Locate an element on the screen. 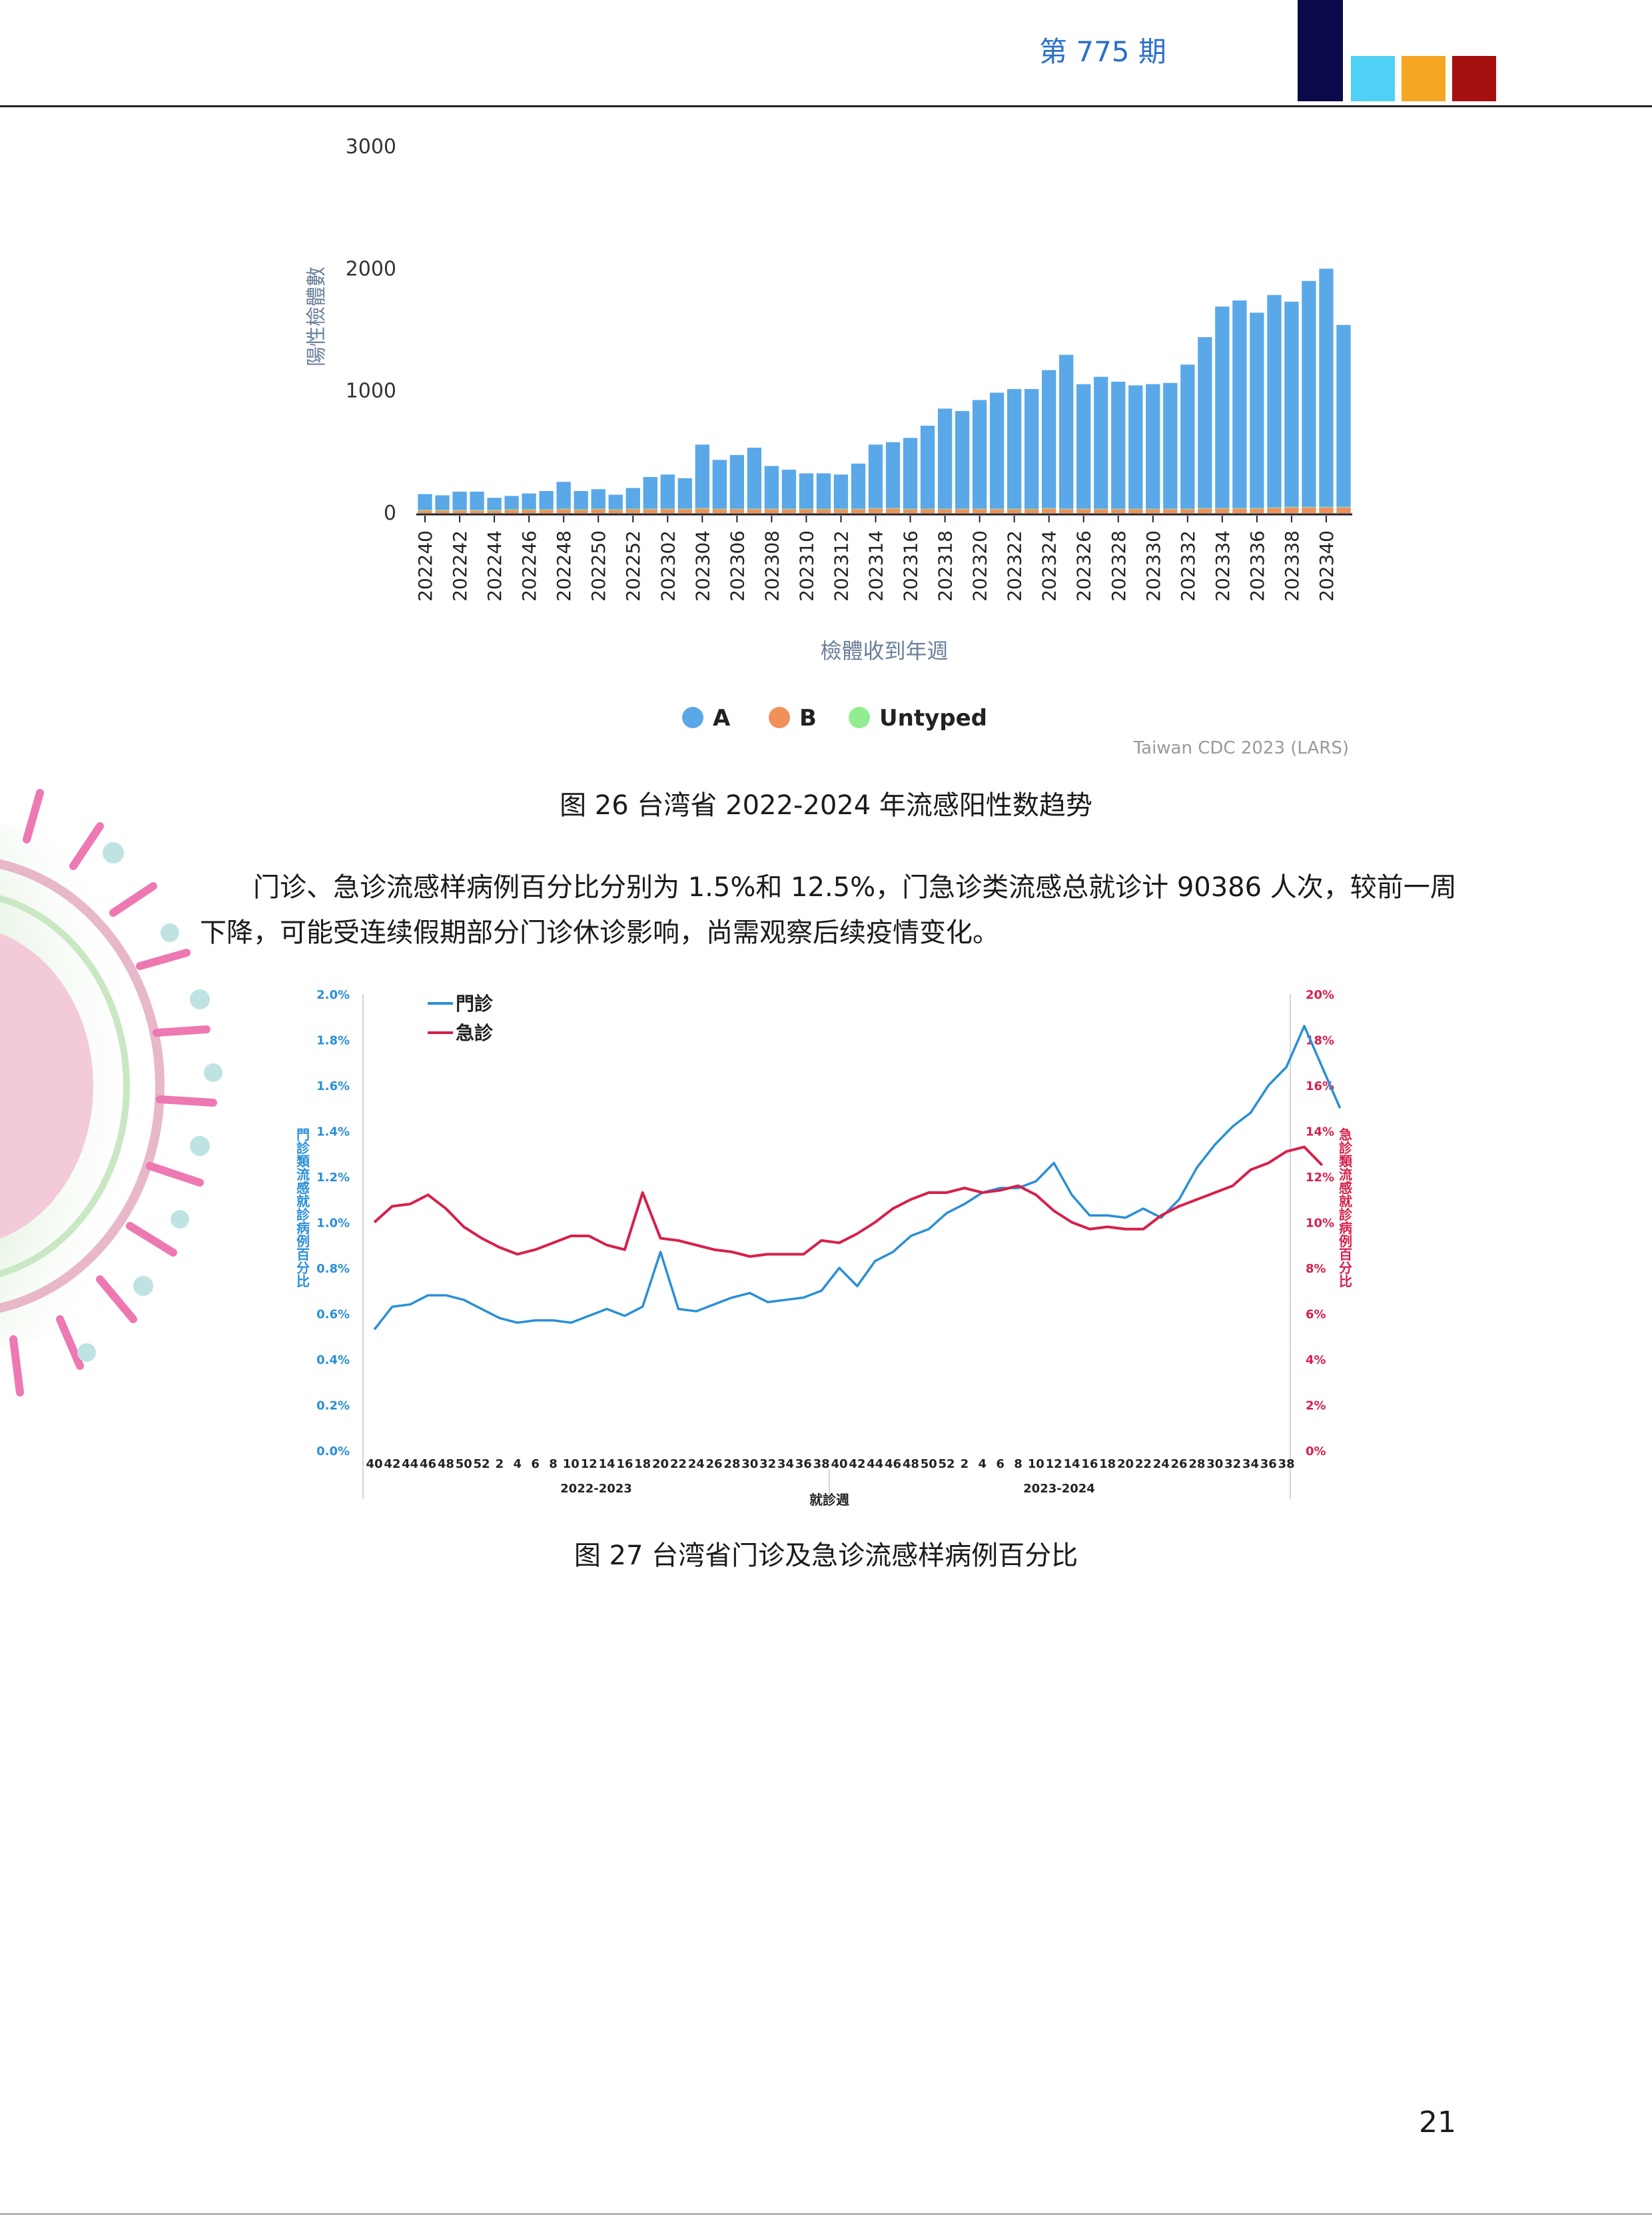  x-tick-label: 202252 is located at coordinates (633, 566).